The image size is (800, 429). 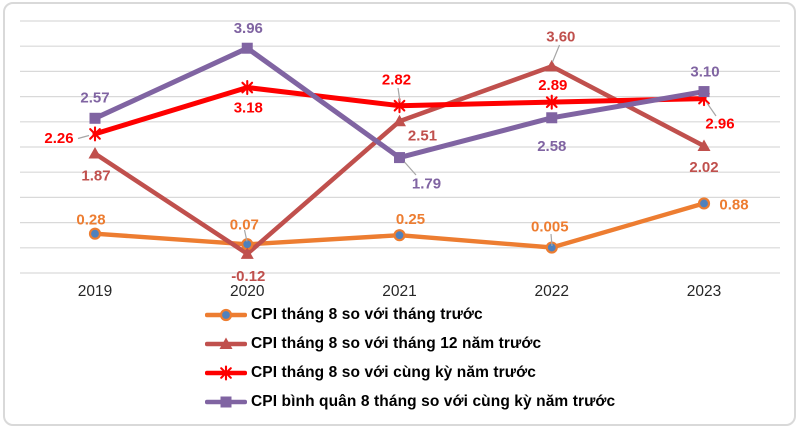 I want to click on data-label: 0.88, so click(x=733, y=204).